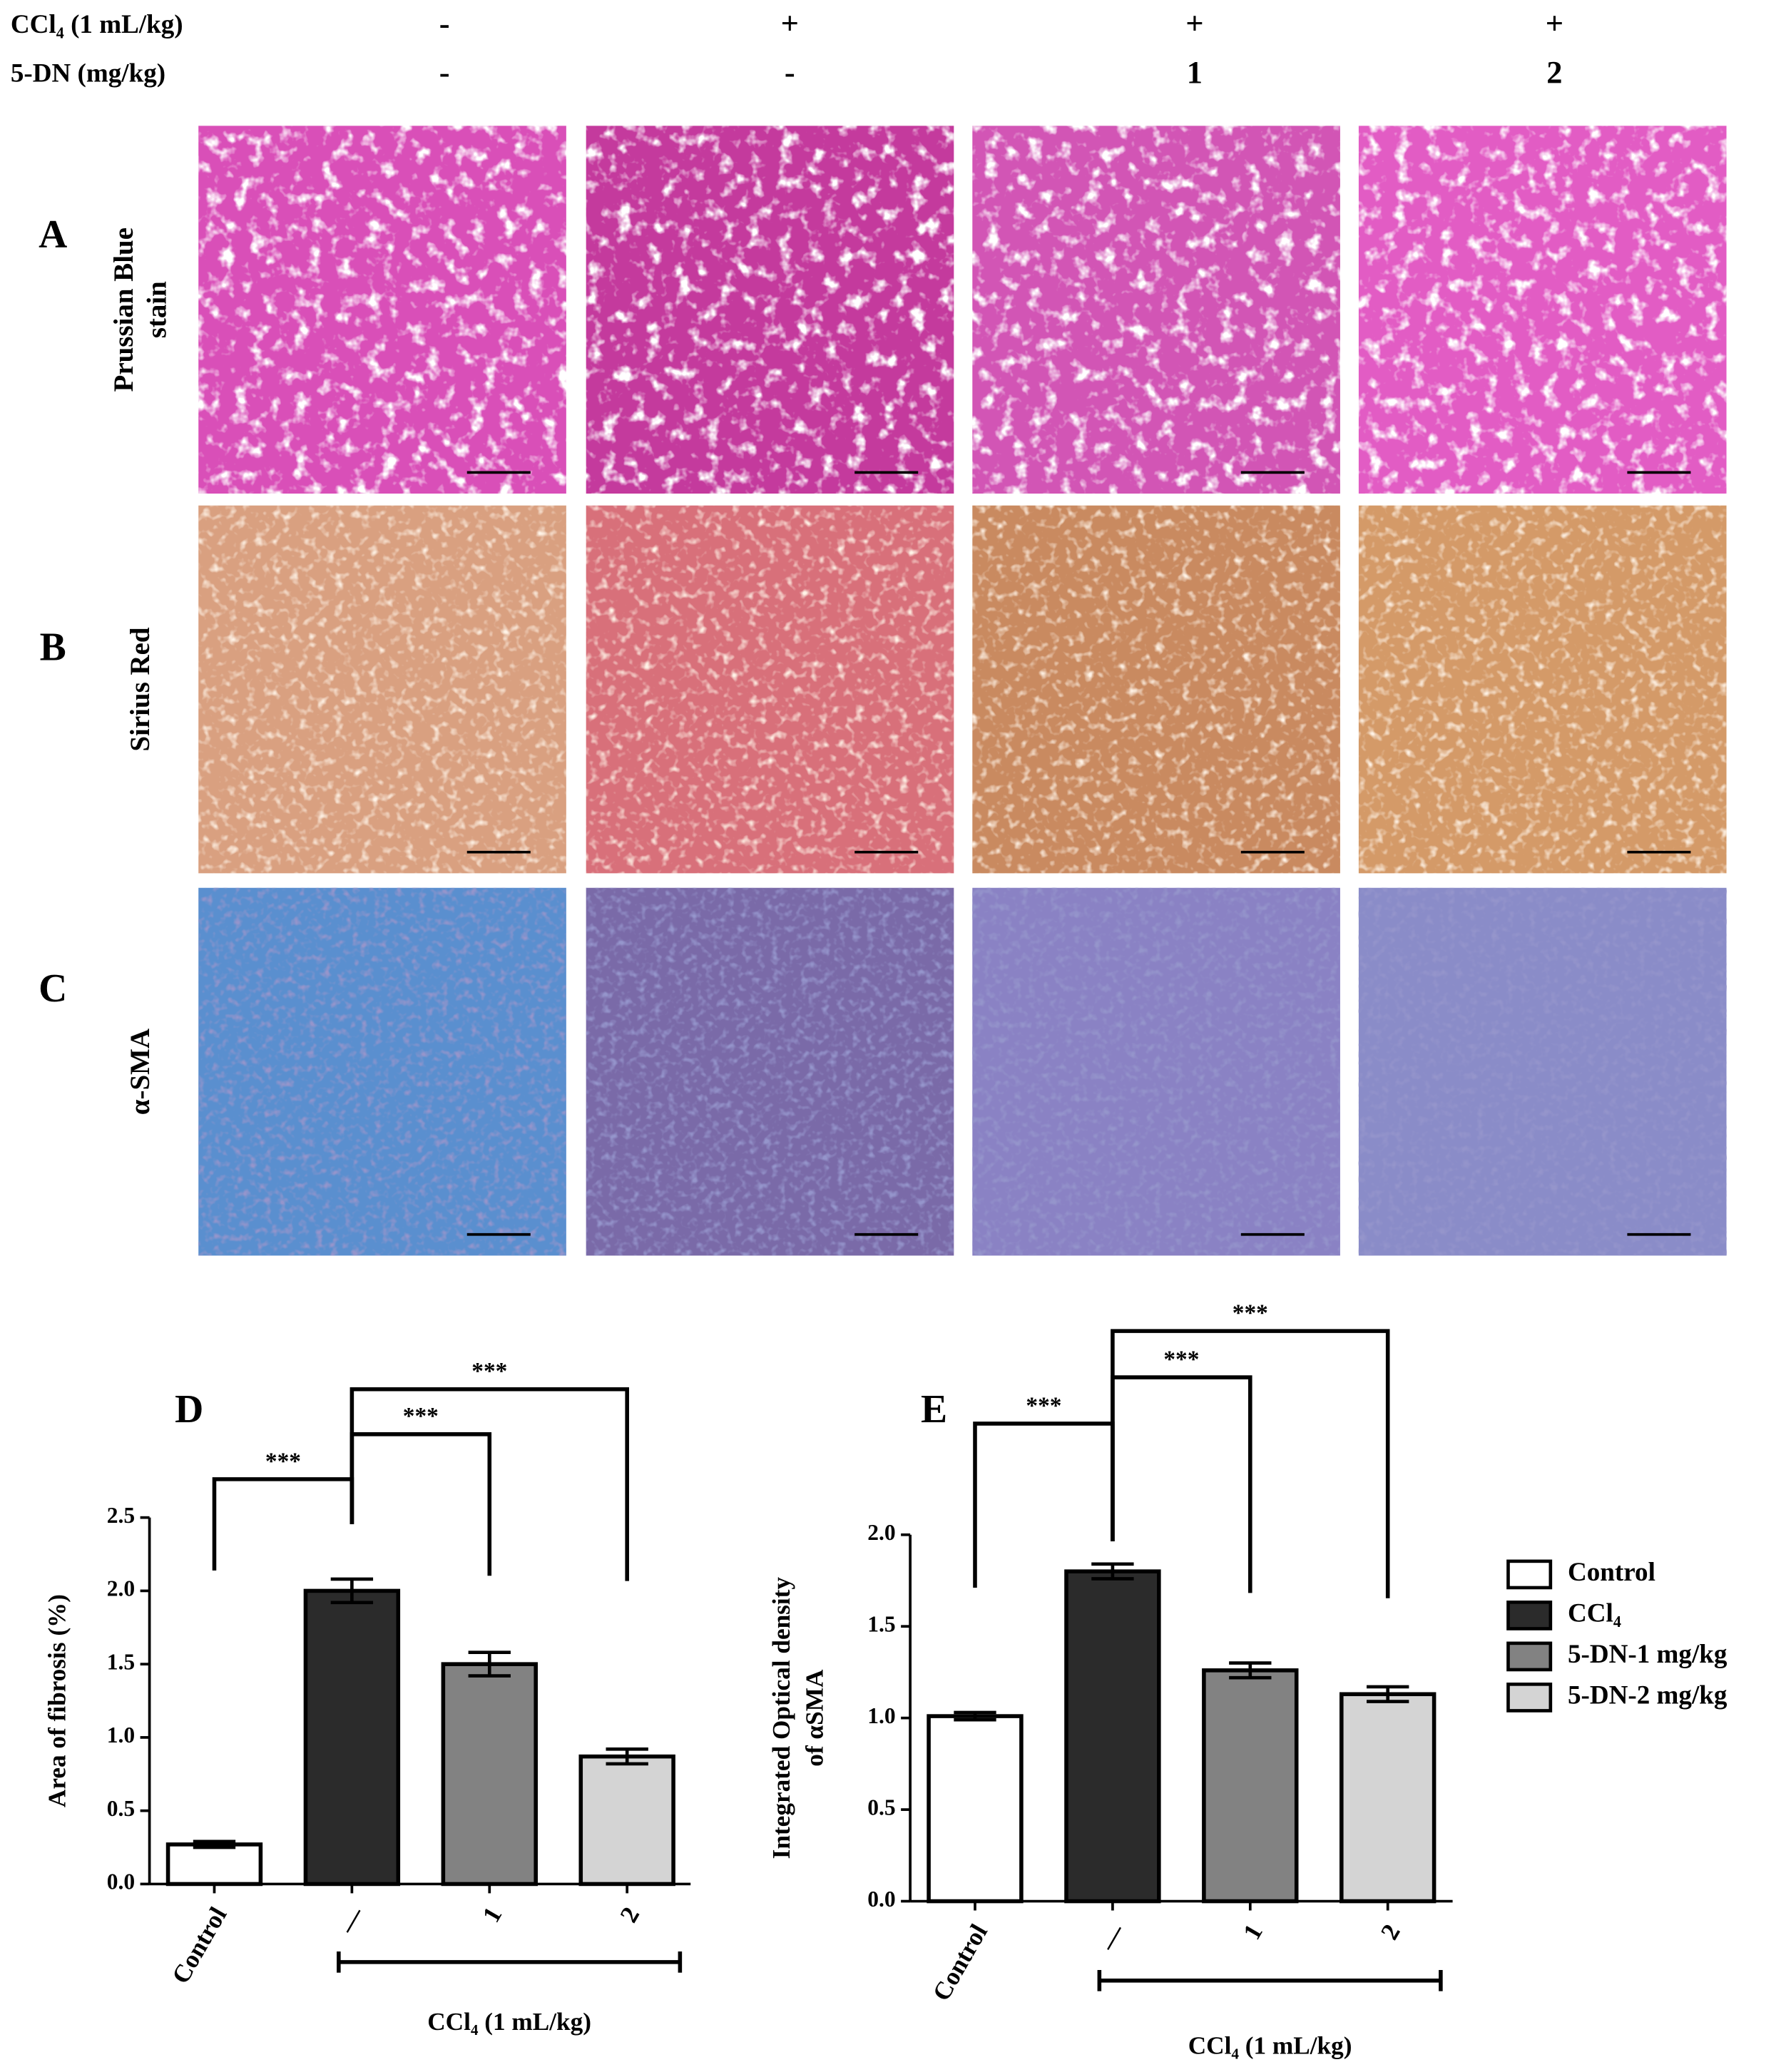 Image resolution: width=1786 pixels, height=2072 pixels. Describe the element at coordinates (156, 309) in the screenshot. I see `row-label: stain` at that location.